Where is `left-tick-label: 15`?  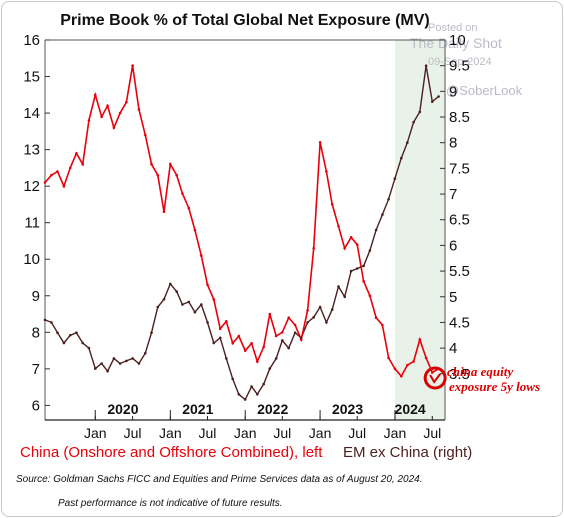
left-tick-label: 15 is located at coordinates (31, 77).